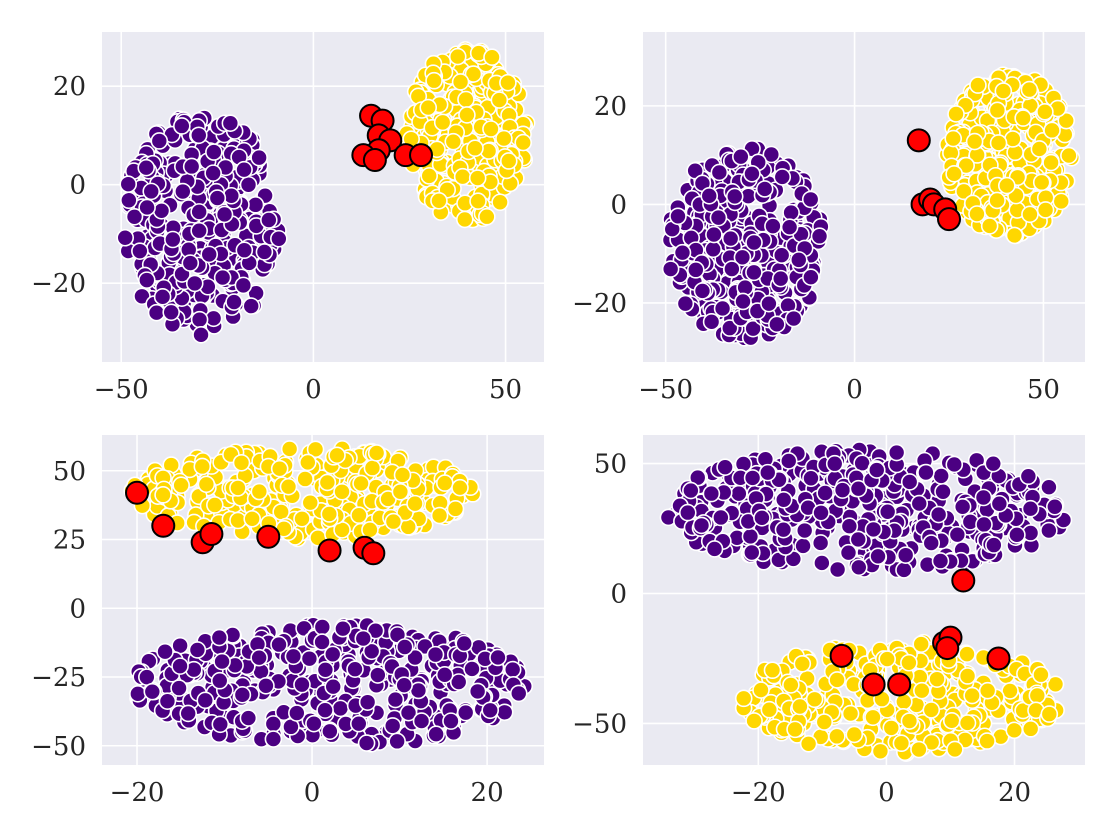 Image resolution: width=1120 pixels, height=838 pixels. I want to click on y-tick-label: −20, so click(599, 304).